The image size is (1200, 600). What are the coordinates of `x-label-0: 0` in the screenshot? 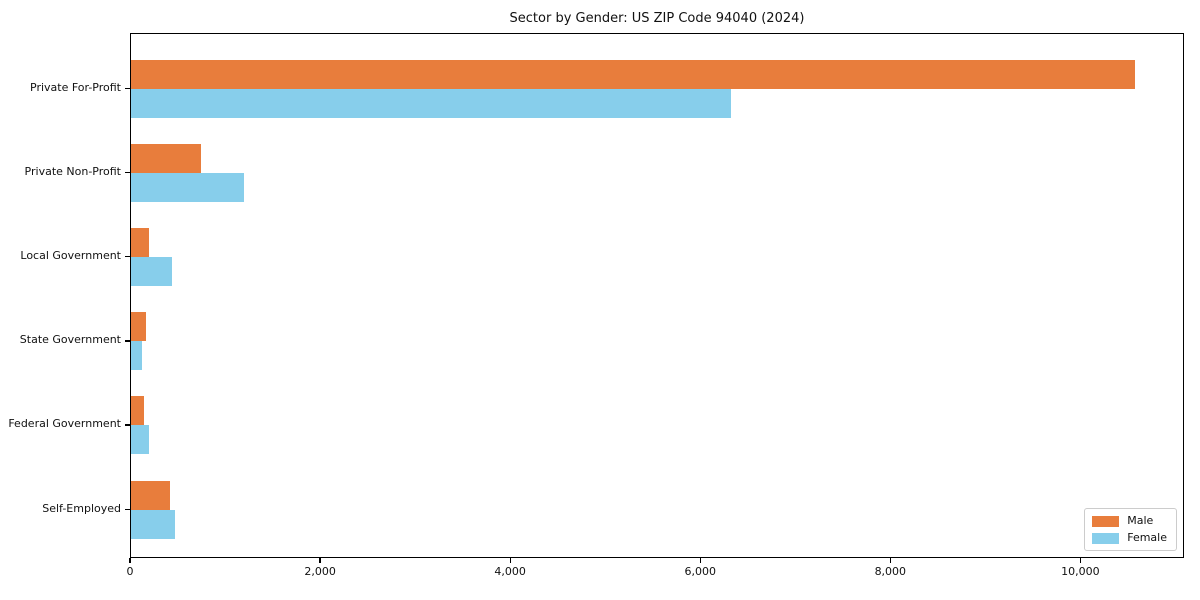 It's located at (130, 571).